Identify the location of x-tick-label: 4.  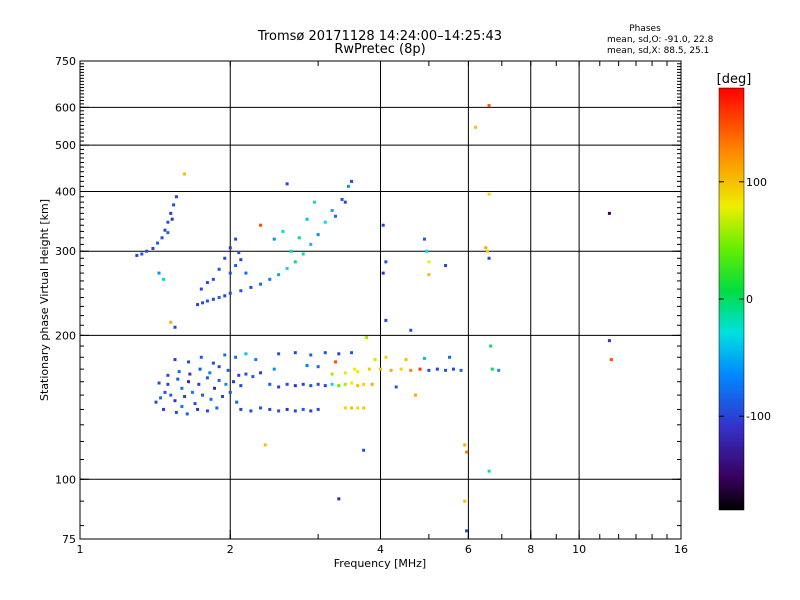
(380, 549).